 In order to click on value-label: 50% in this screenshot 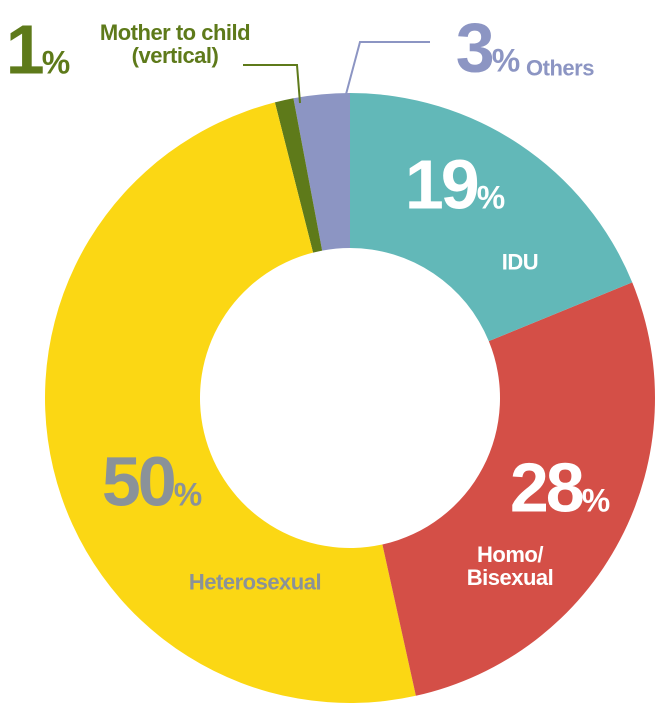, I will do `click(152, 482)`.